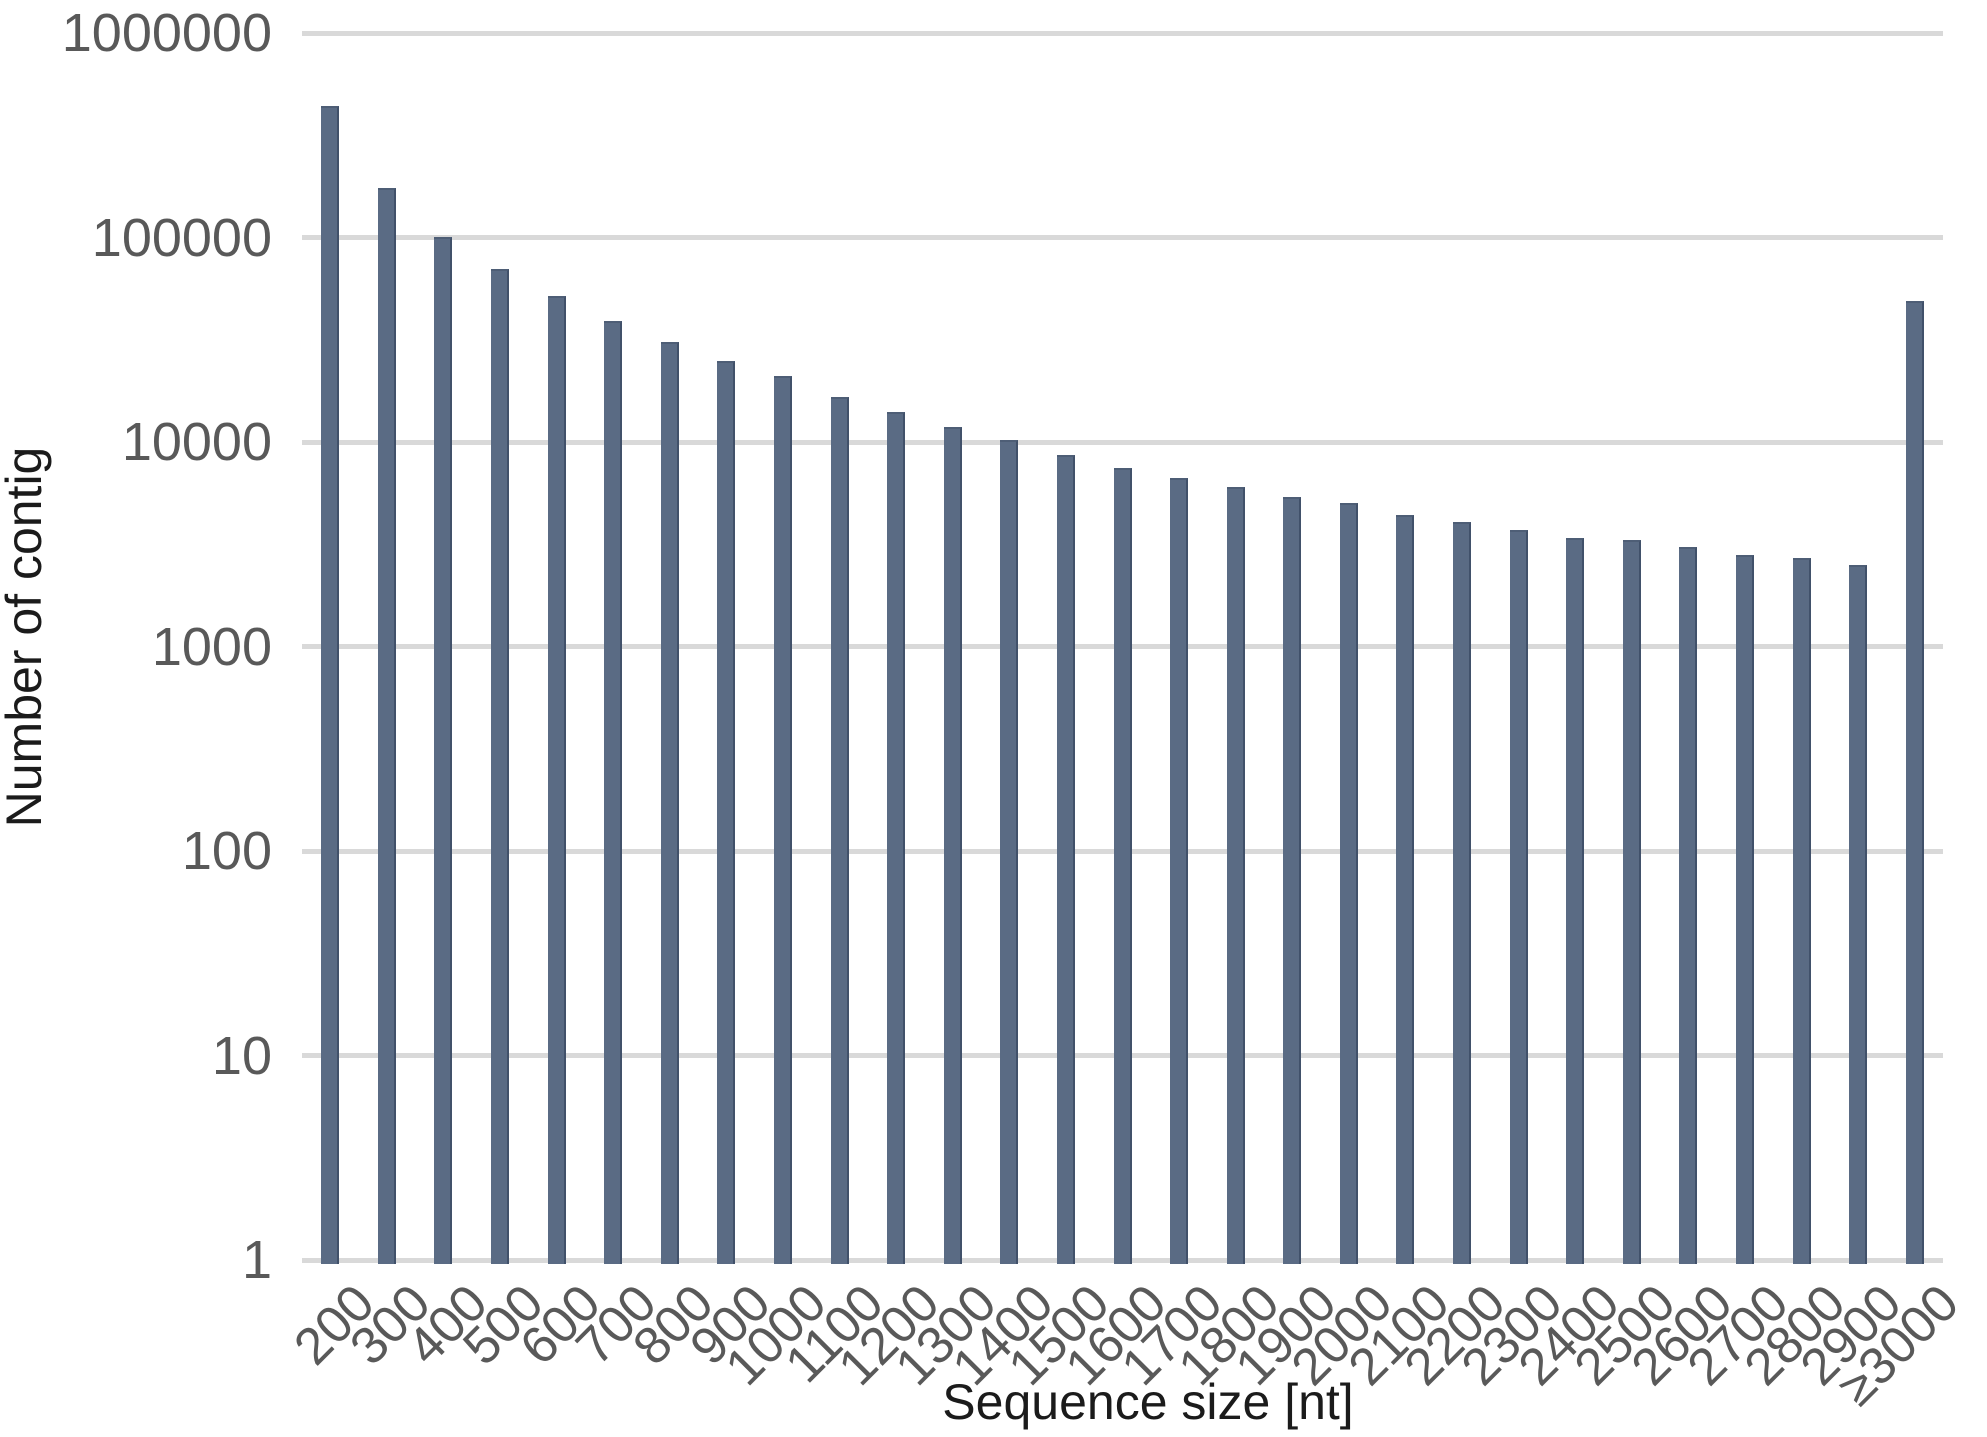 The height and width of the screenshot is (1437, 1987). What do you see at coordinates (226, 851) in the screenshot?
I see `y-tick-label: 100` at bounding box center [226, 851].